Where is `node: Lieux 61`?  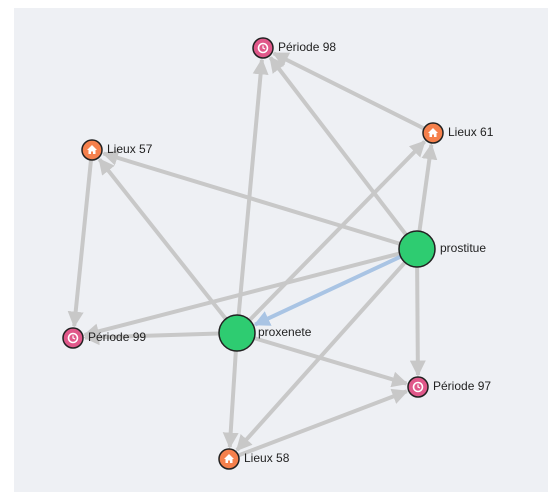 node: Lieux 61 is located at coordinates (458, 133).